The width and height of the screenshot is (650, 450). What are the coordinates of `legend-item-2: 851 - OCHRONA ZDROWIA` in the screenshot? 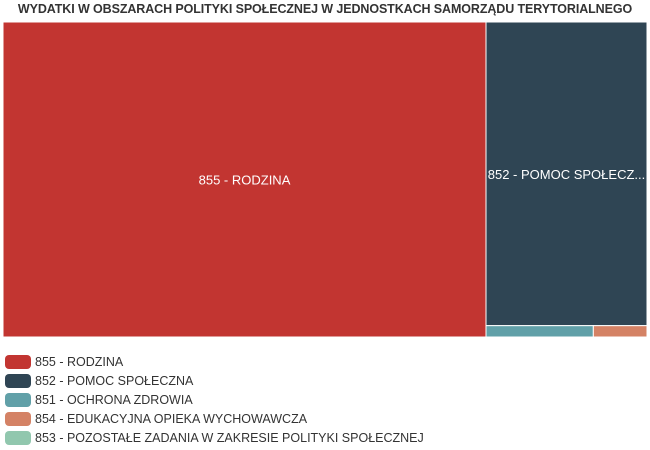 It's located at (214, 399).